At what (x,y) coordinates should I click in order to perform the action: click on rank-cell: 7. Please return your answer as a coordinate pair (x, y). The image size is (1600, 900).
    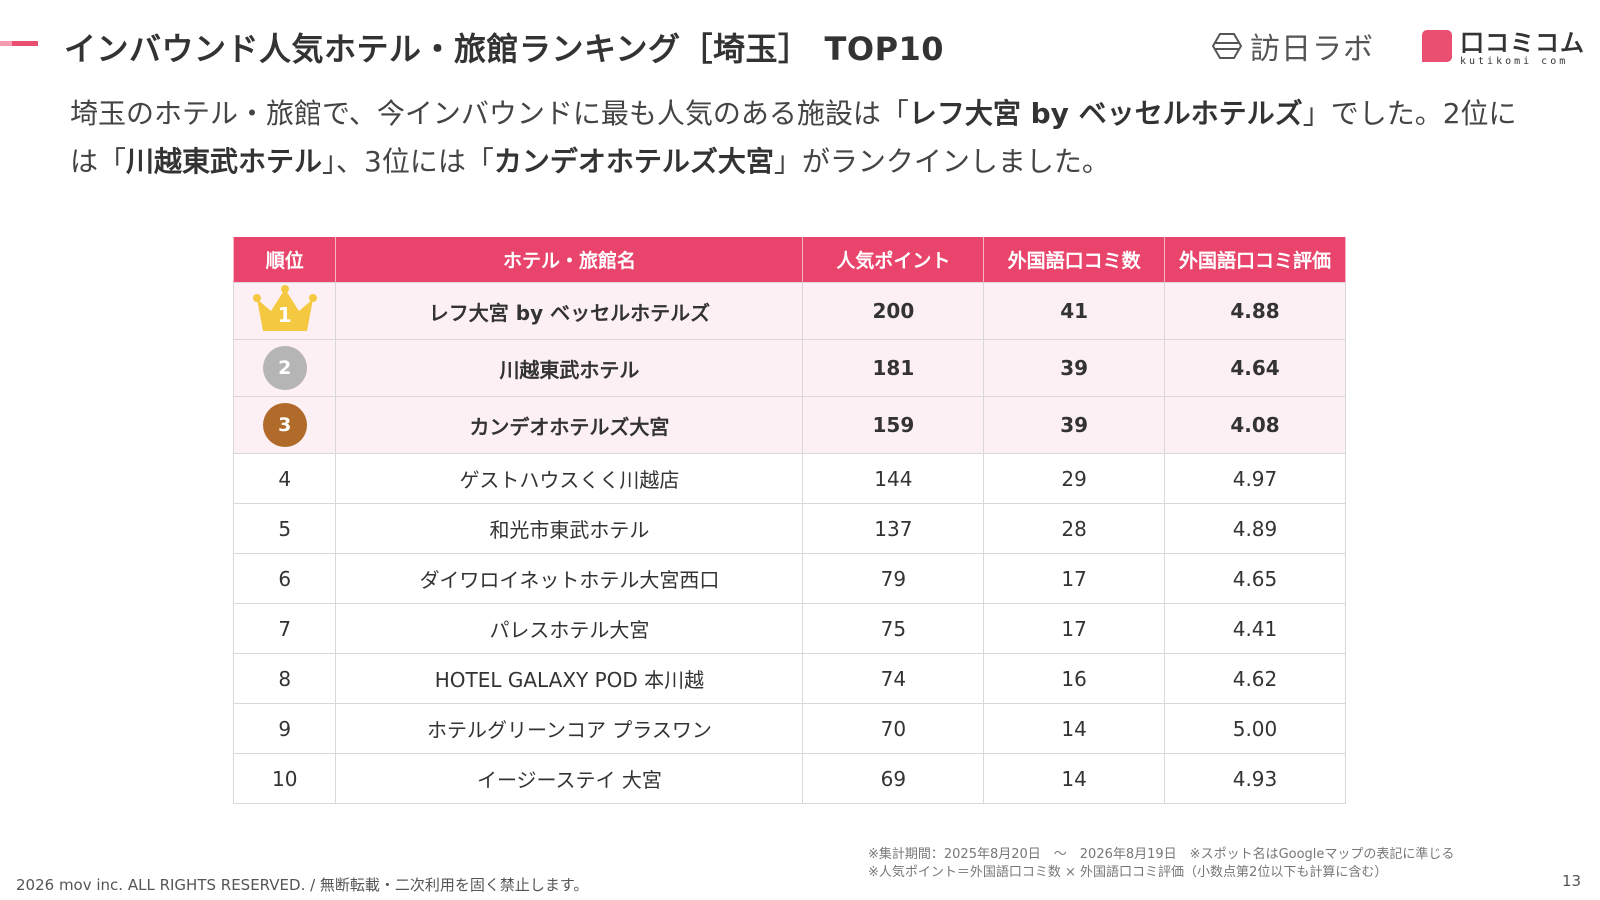
    Looking at the image, I should click on (284, 628).